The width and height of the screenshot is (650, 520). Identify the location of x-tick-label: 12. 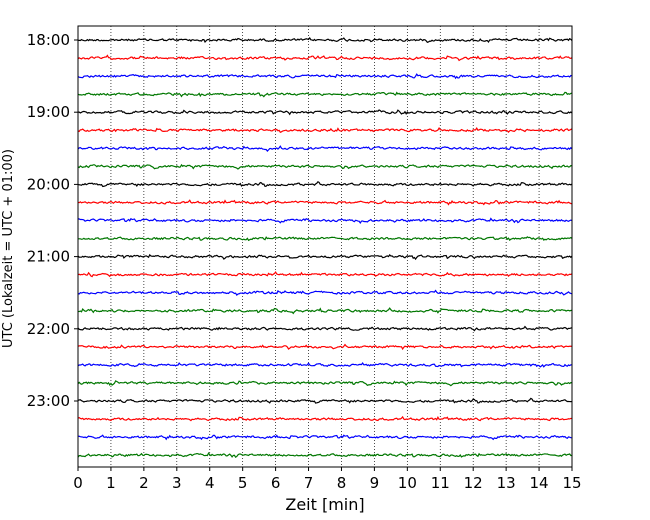
(473, 483).